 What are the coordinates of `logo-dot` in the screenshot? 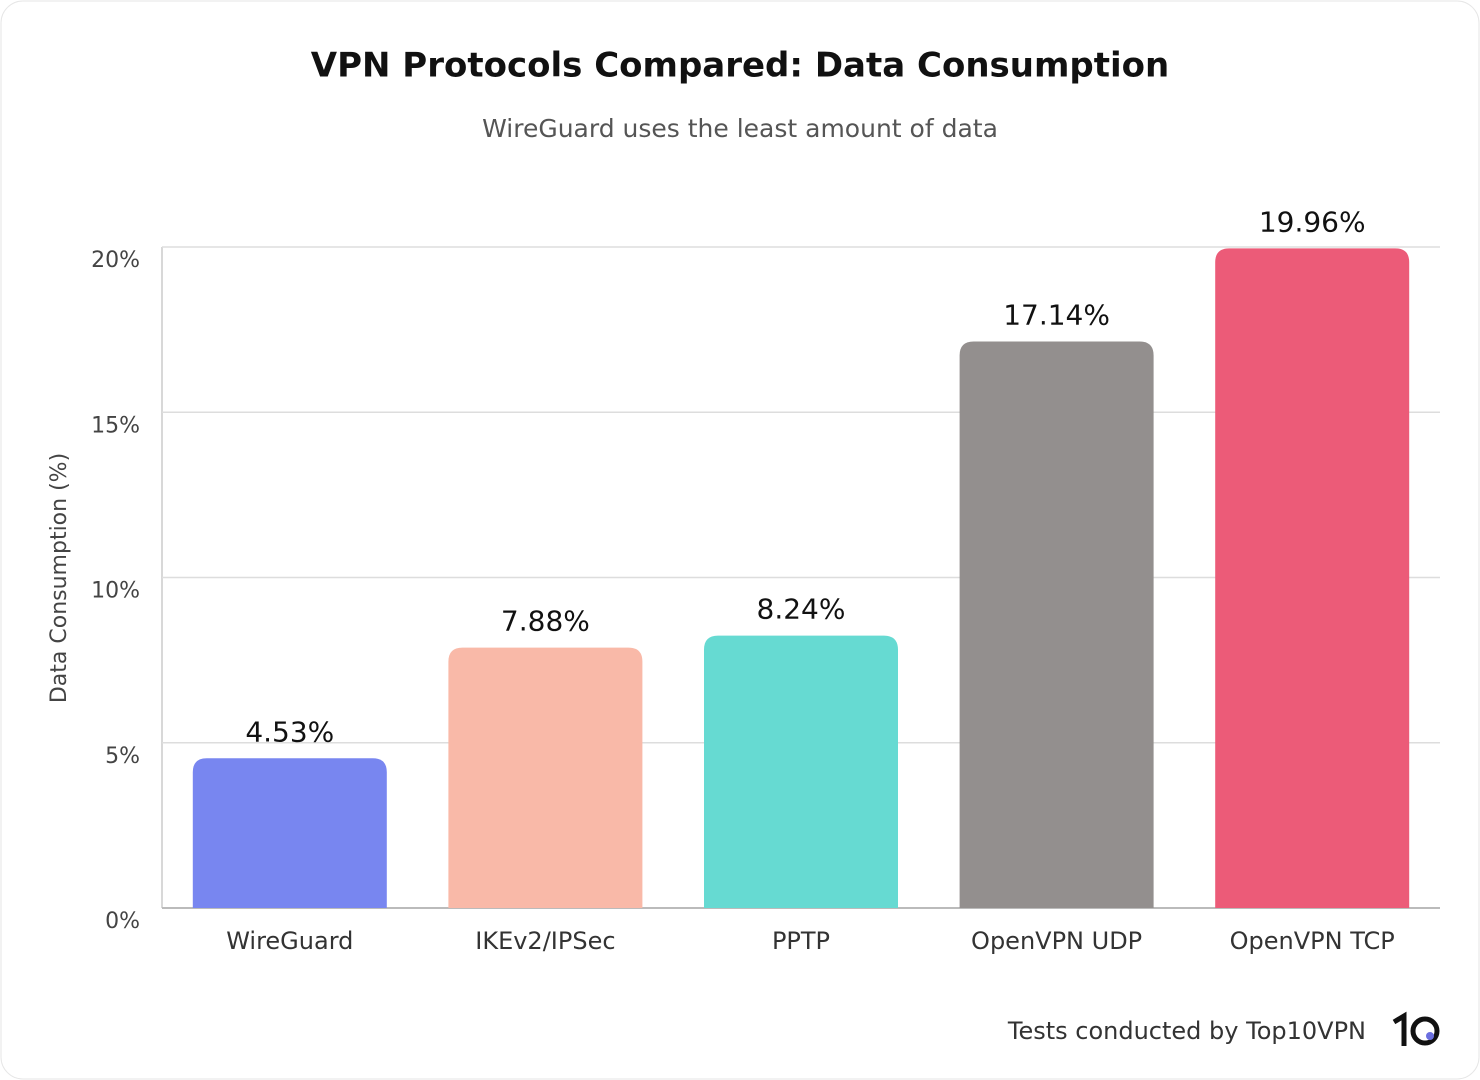 It's located at (1430, 1036).